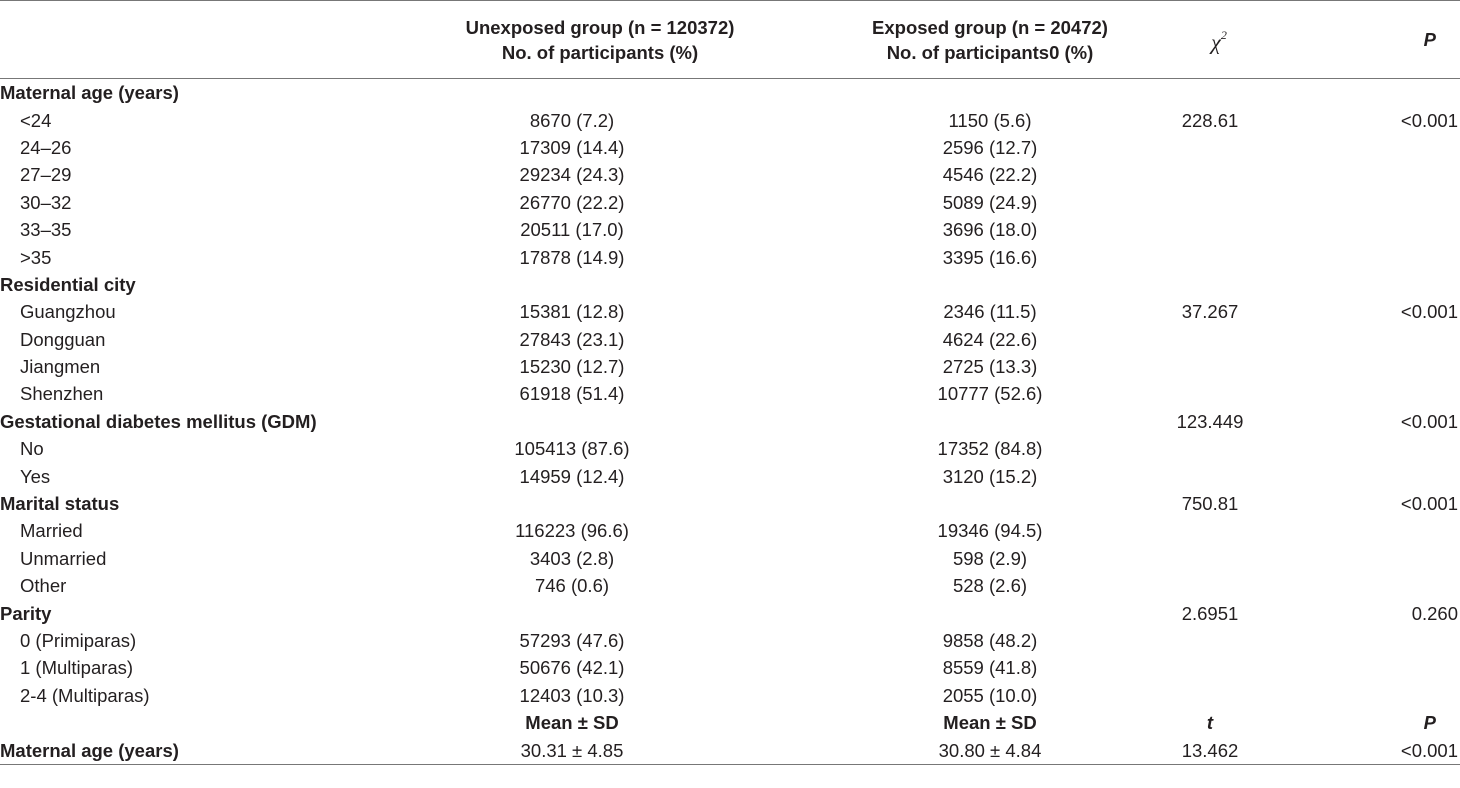 This screenshot has width=1460, height=788. I want to click on section-header-row: Marital status 750.81 <0.001, so click(730, 503).